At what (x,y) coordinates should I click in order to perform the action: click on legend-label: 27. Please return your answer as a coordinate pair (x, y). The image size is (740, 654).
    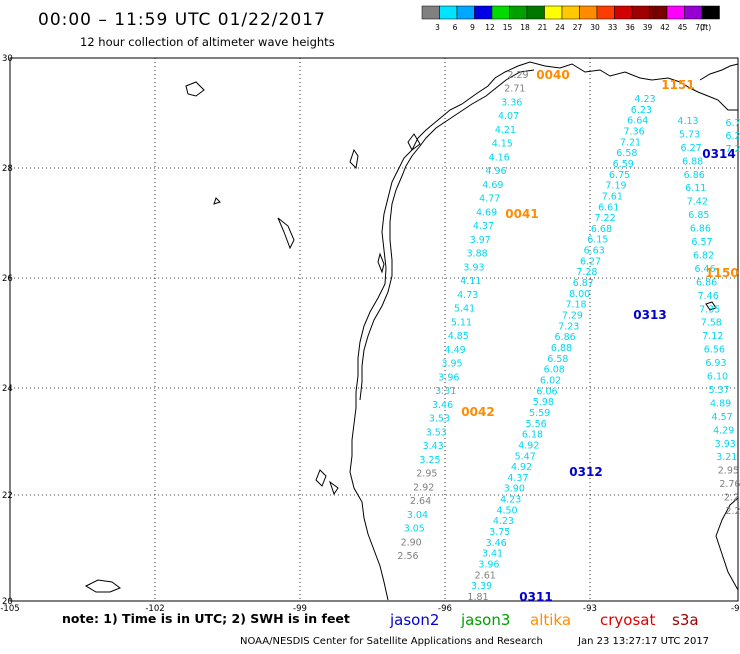
    Looking at the image, I should click on (578, 27).